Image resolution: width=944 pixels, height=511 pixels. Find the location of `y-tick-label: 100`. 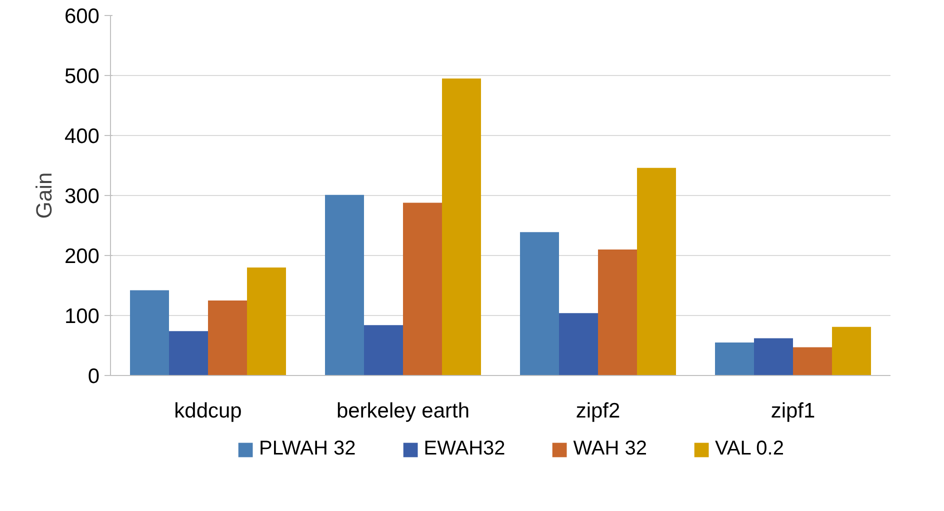

y-tick-label: 100 is located at coordinates (82, 316).